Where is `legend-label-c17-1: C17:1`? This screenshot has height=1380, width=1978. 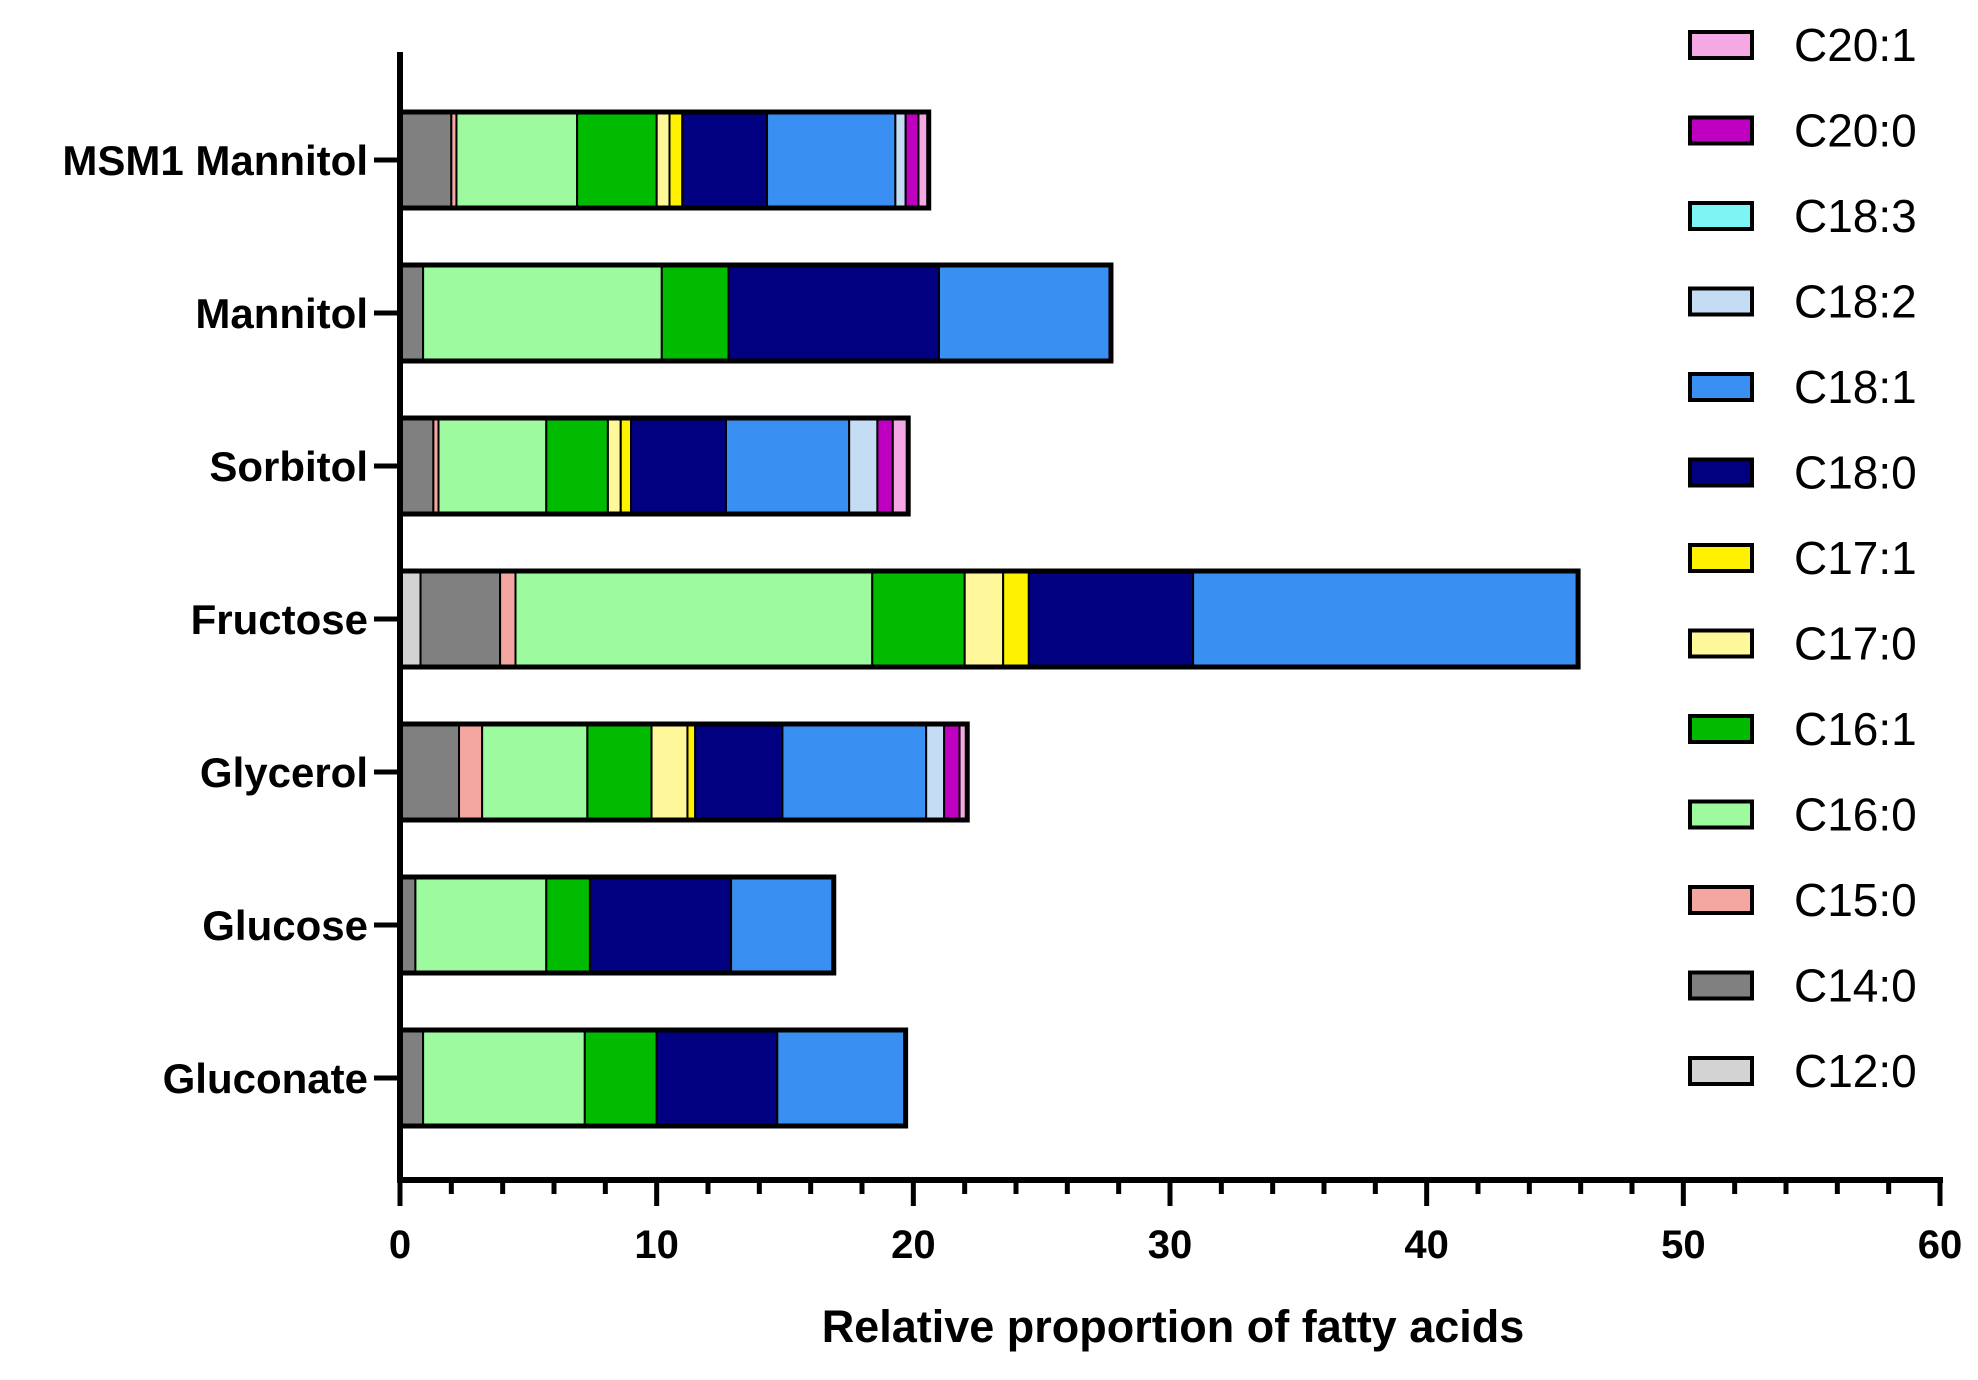
legend-label-c17-1: C17:1 is located at coordinates (1855, 558).